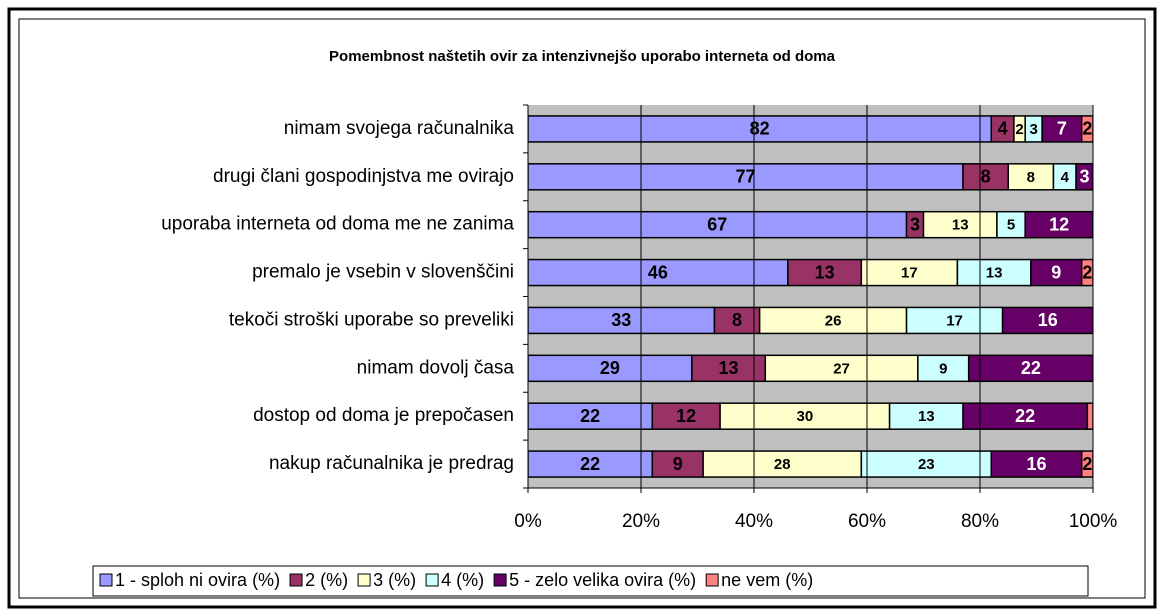 This screenshot has height=616, width=1164. What do you see at coordinates (841, 368) in the screenshot?
I see `data-label: 27` at bounding box center [841, 368].